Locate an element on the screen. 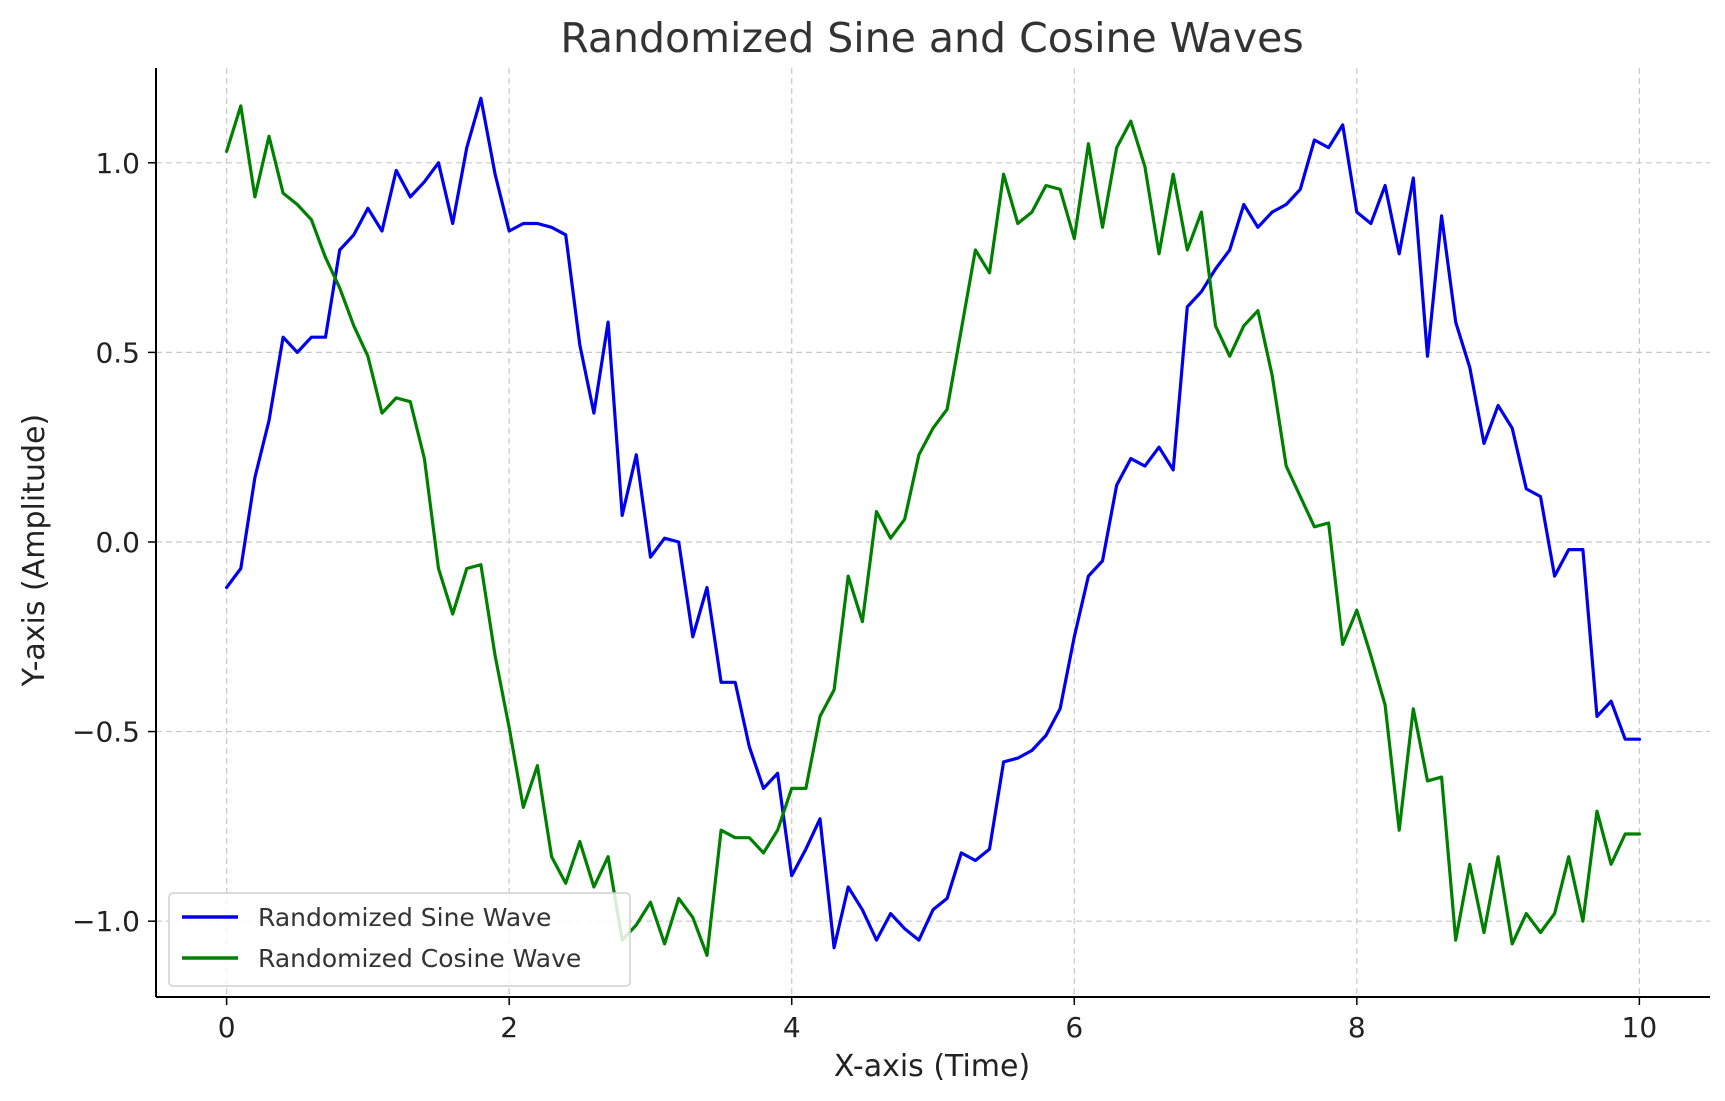 This screenshot has height=1101, width=1725. chart-title: Randomized Sine and Cosine Waves is located at coordinates (931, 38).